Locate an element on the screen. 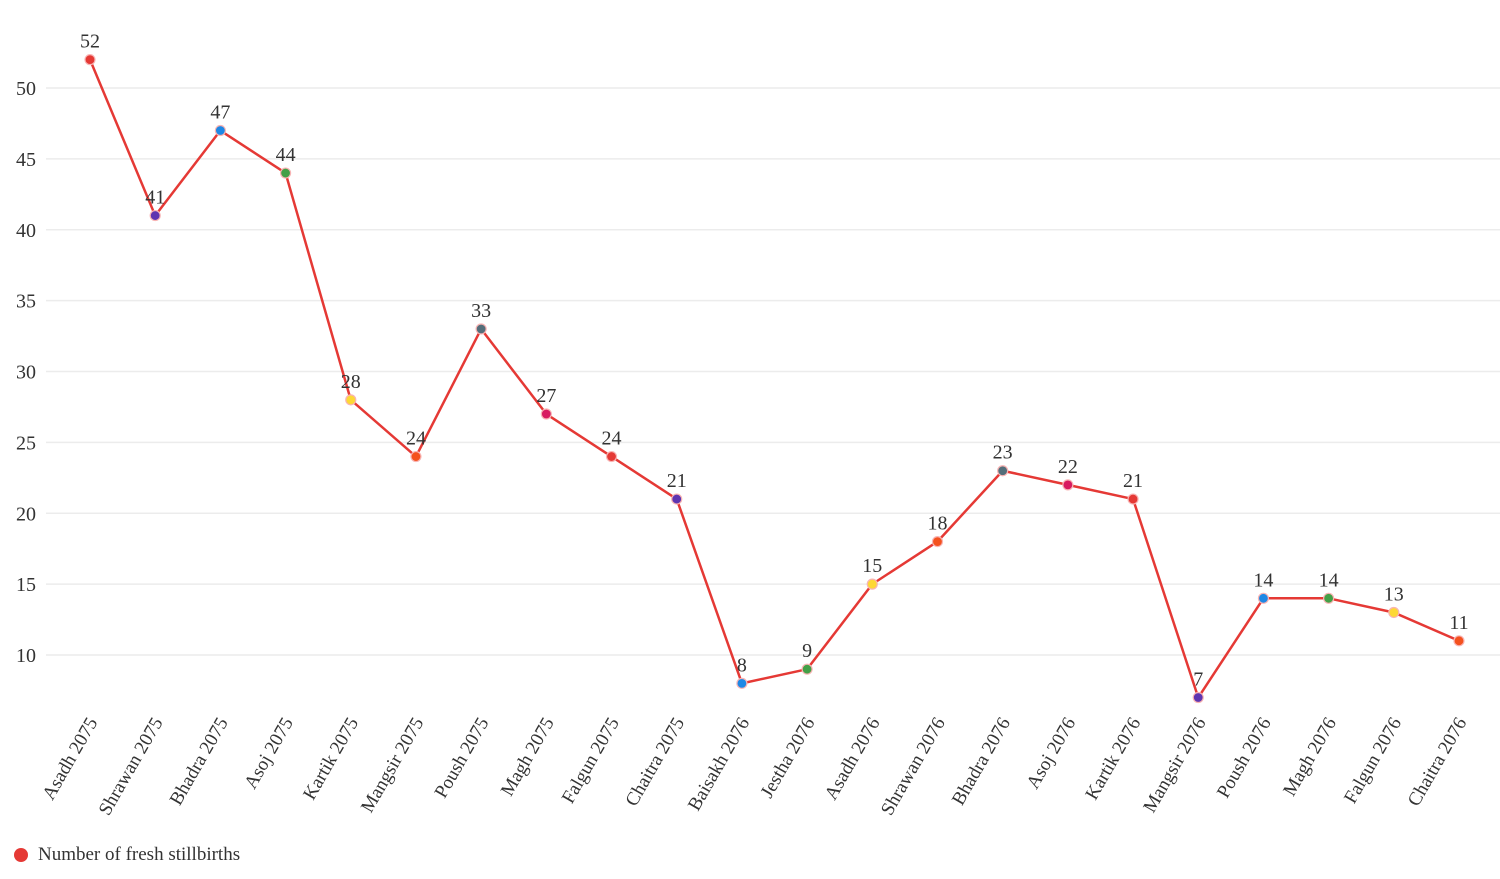 This screenshot has width=1500, height=879. data-label: 18 is located at coordinates (937, 524).